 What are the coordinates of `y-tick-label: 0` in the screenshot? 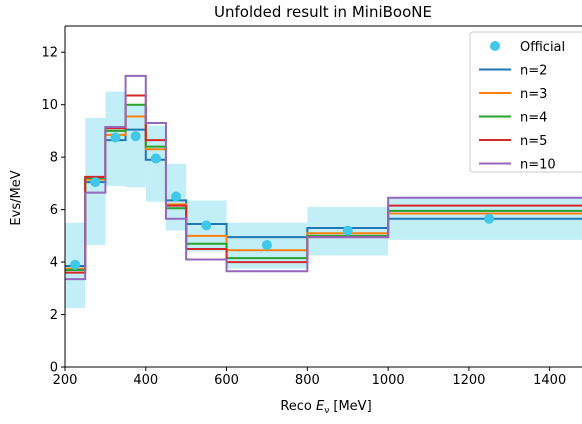 It's located at (54, 368).